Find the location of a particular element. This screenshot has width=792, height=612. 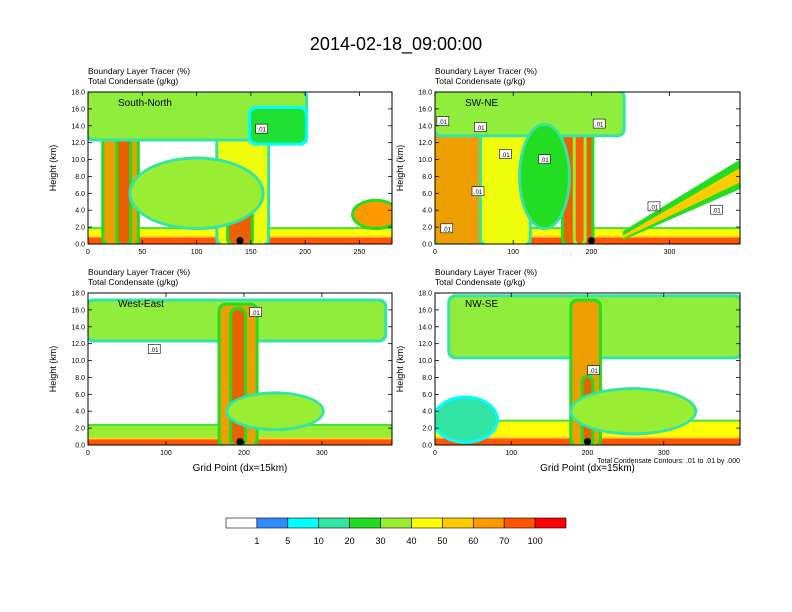

colorbar-label: 5 is located at coordinates (287, 541).